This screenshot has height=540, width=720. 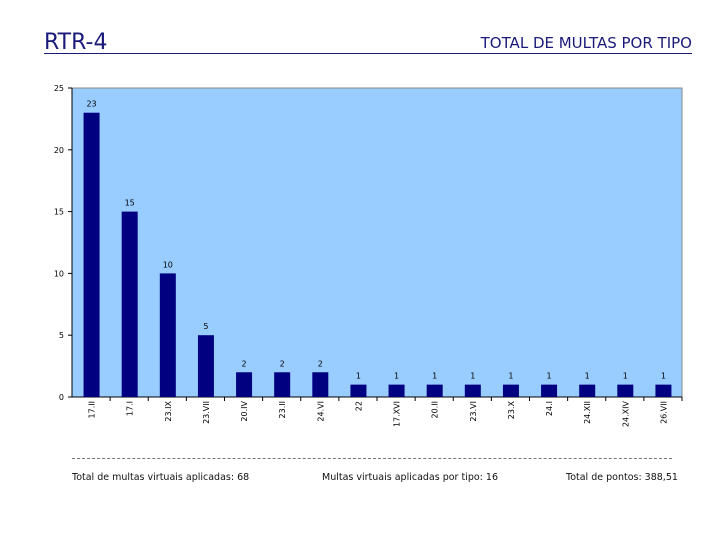 I want to click on total-points-label: Total de pontos: 388,51, so click(x=622, y=477).